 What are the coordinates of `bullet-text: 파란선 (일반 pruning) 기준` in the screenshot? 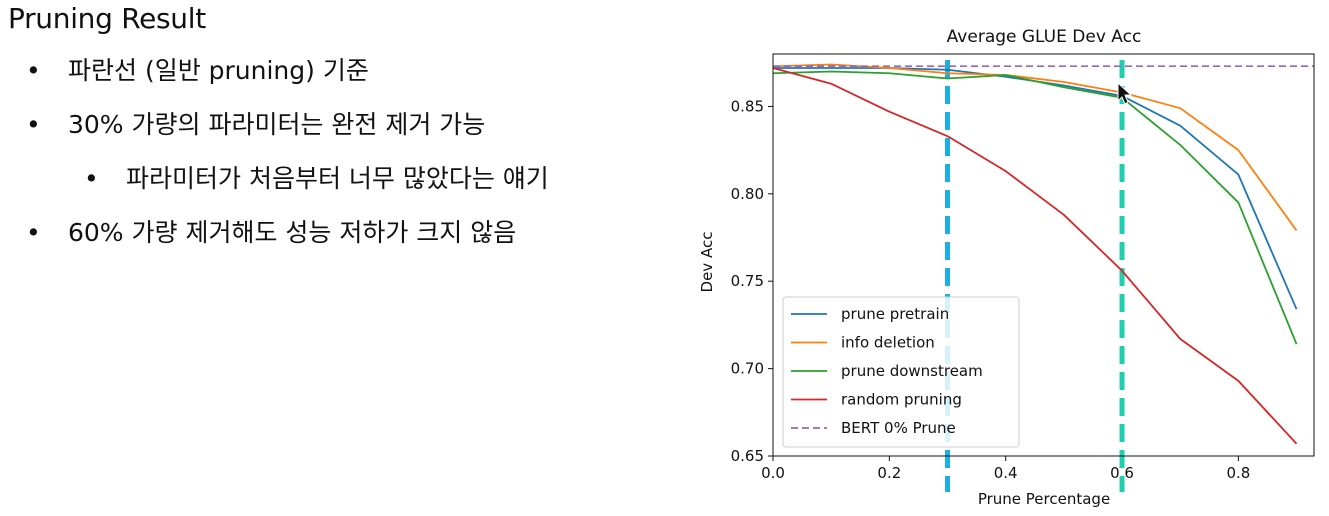 It's located at (218, 70).